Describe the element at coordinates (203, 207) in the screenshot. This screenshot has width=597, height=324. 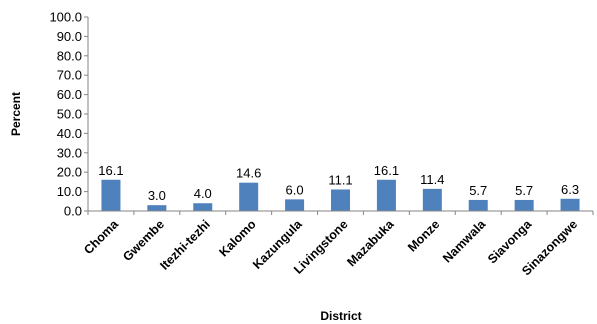
I see `bar-itezhi-tezhi` at that location.